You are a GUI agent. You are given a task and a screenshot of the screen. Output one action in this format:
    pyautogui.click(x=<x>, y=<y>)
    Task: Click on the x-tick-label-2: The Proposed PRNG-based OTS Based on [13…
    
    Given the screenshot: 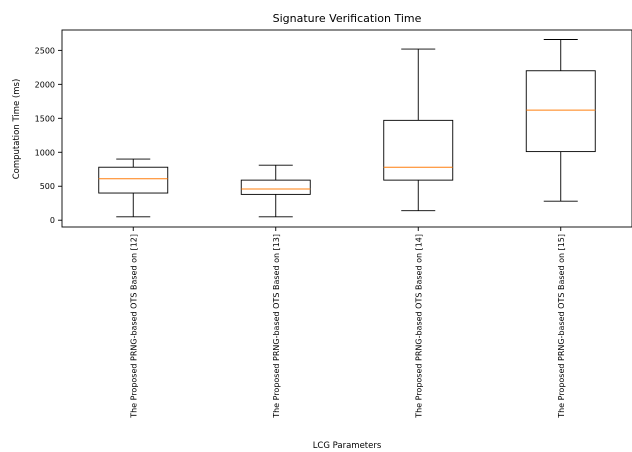 What is the action you would take?
    pyautogui.click(x=276, y=326)
    